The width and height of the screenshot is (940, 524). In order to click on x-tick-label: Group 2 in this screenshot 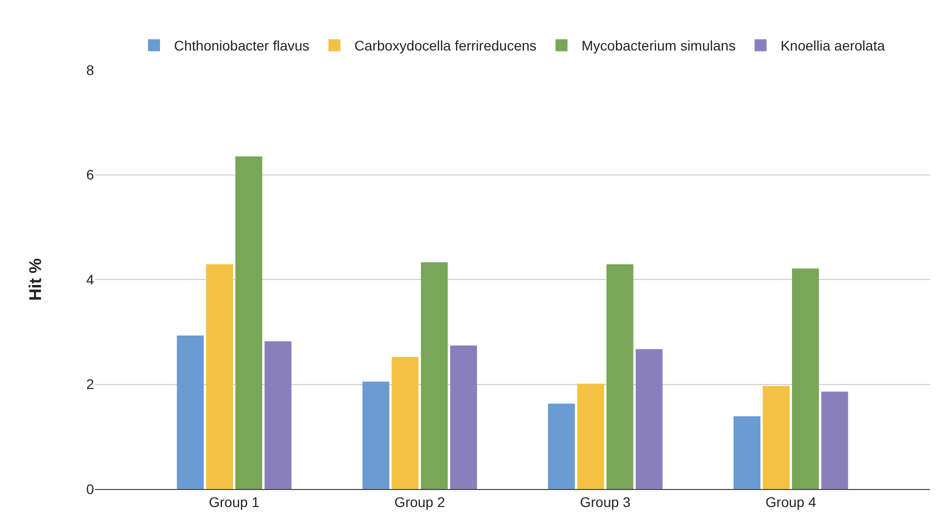, I will do `click(420, 502)`.